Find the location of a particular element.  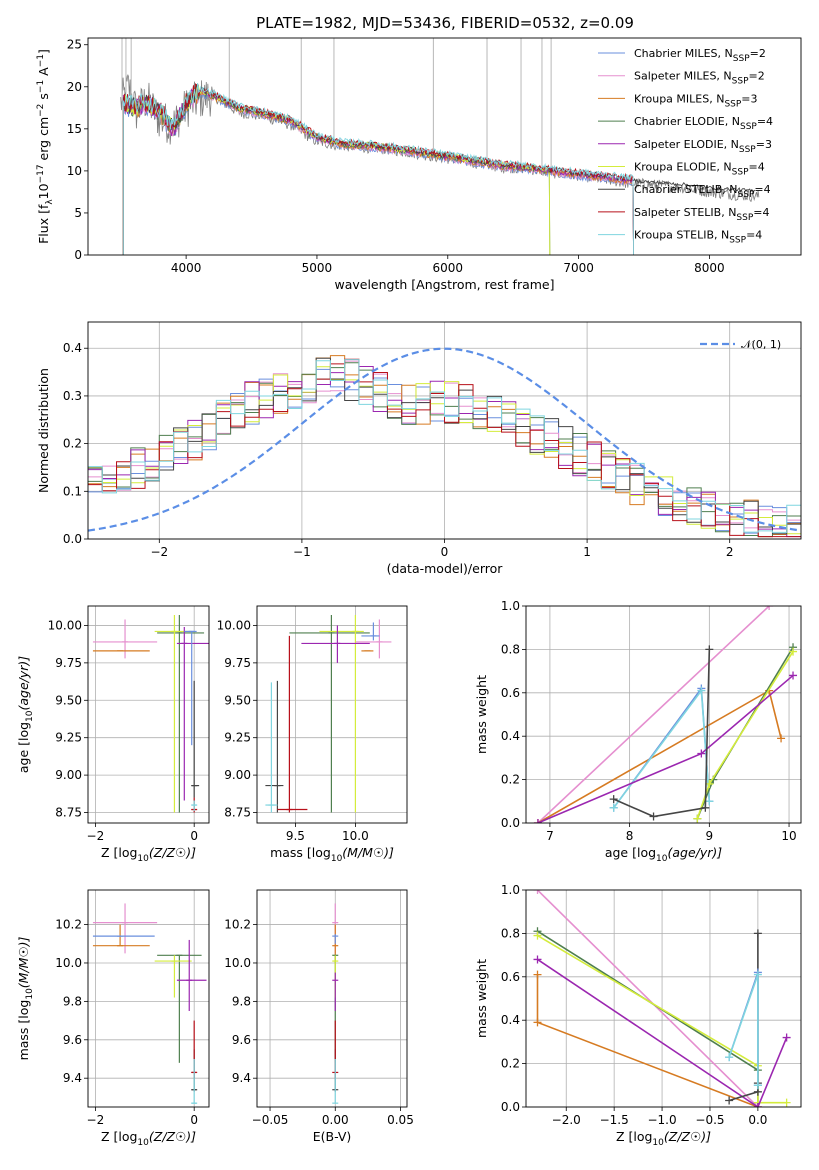

x-tick-label: 1 is located at coordinates (587, 552).